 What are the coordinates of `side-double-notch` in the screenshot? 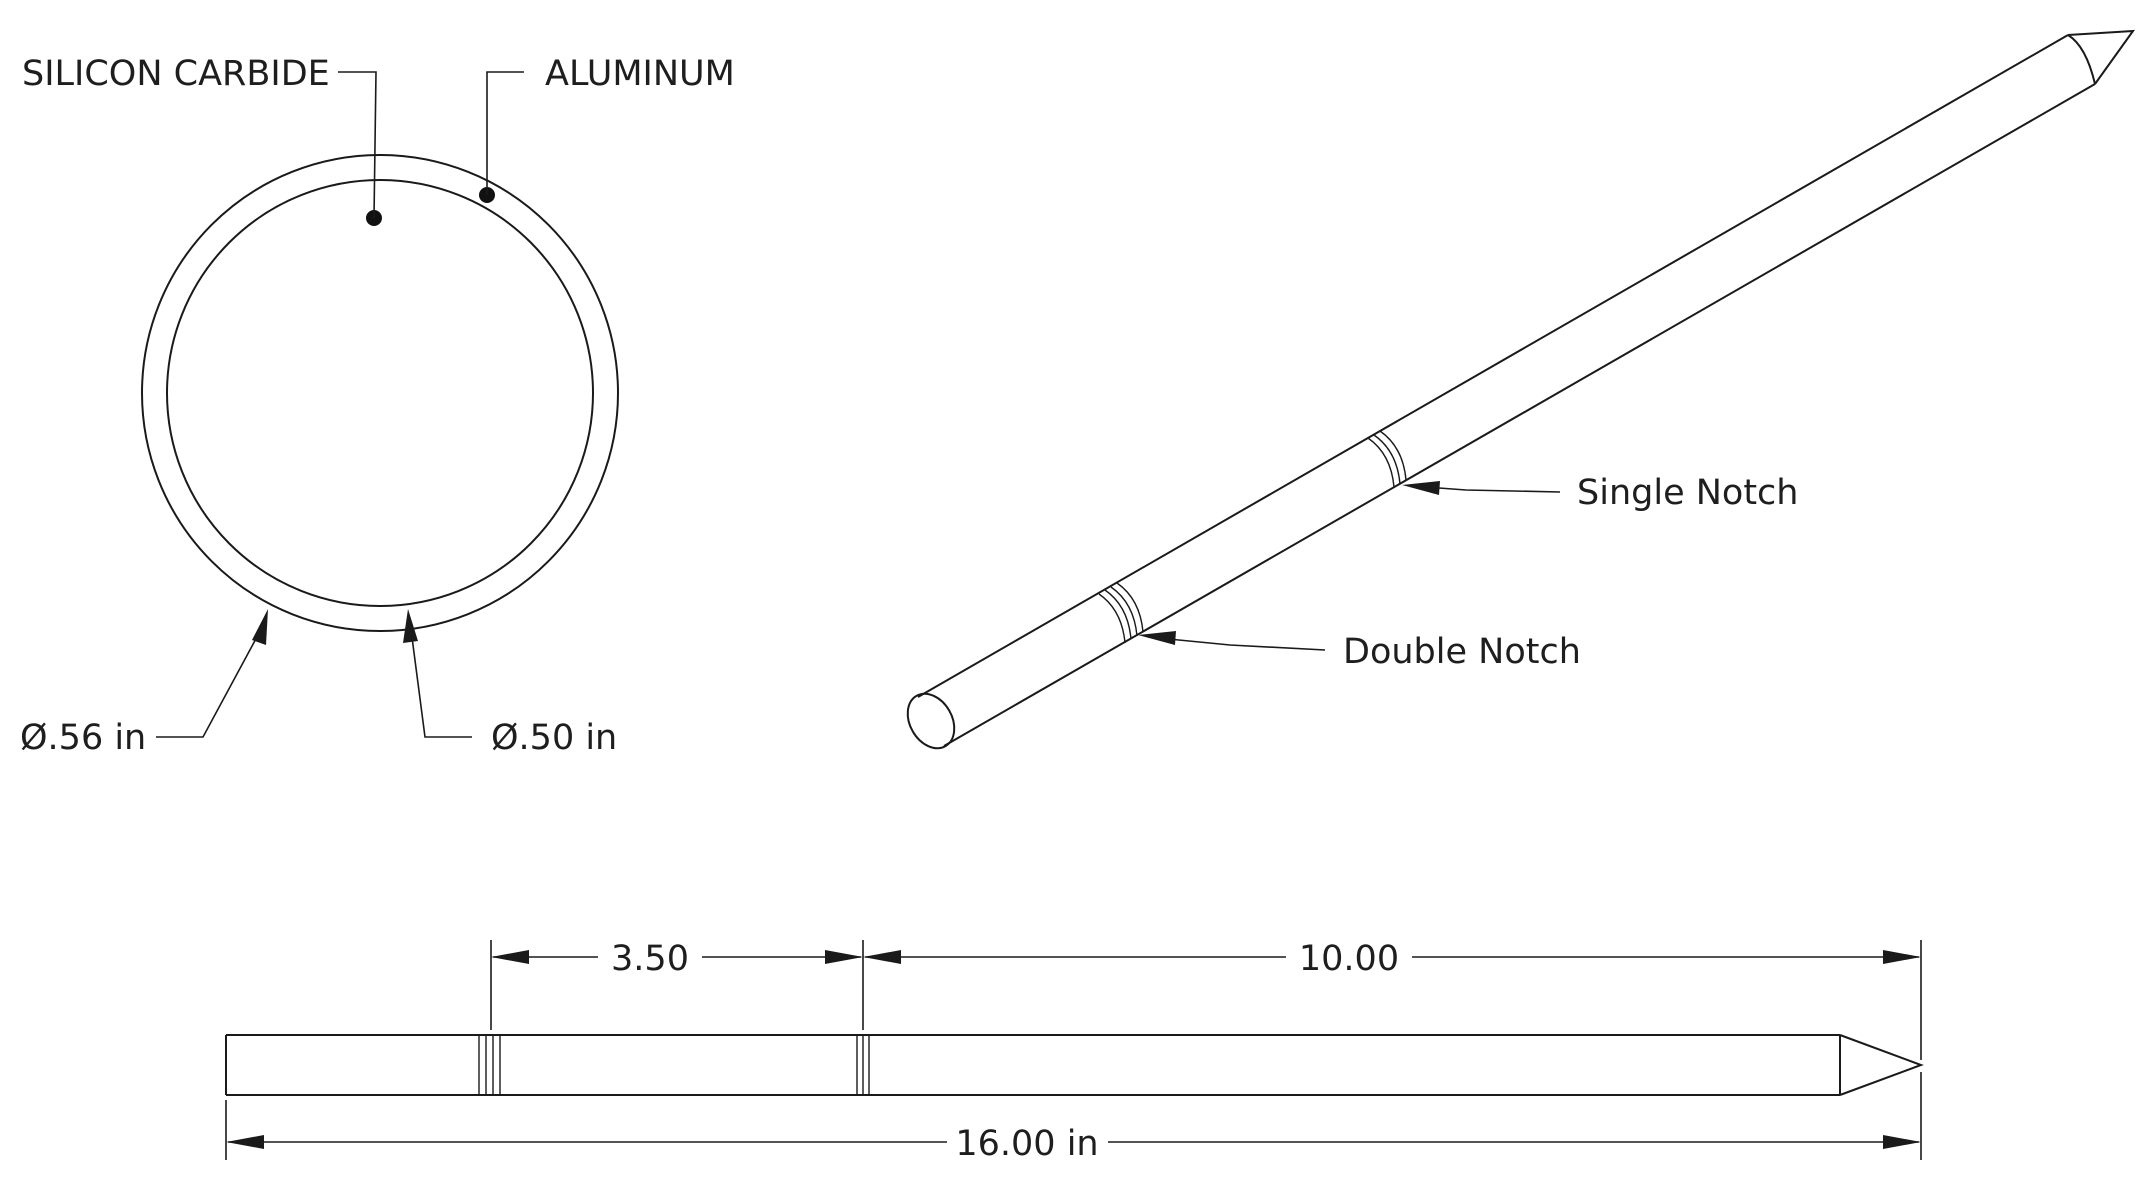 It's located at (489, 1065).